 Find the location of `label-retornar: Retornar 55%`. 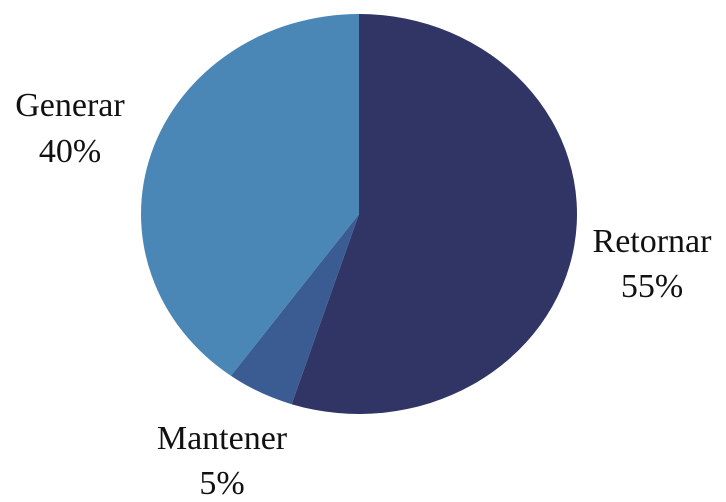

label-retornar: Retornar 55% is located at coordinates (653, 264).